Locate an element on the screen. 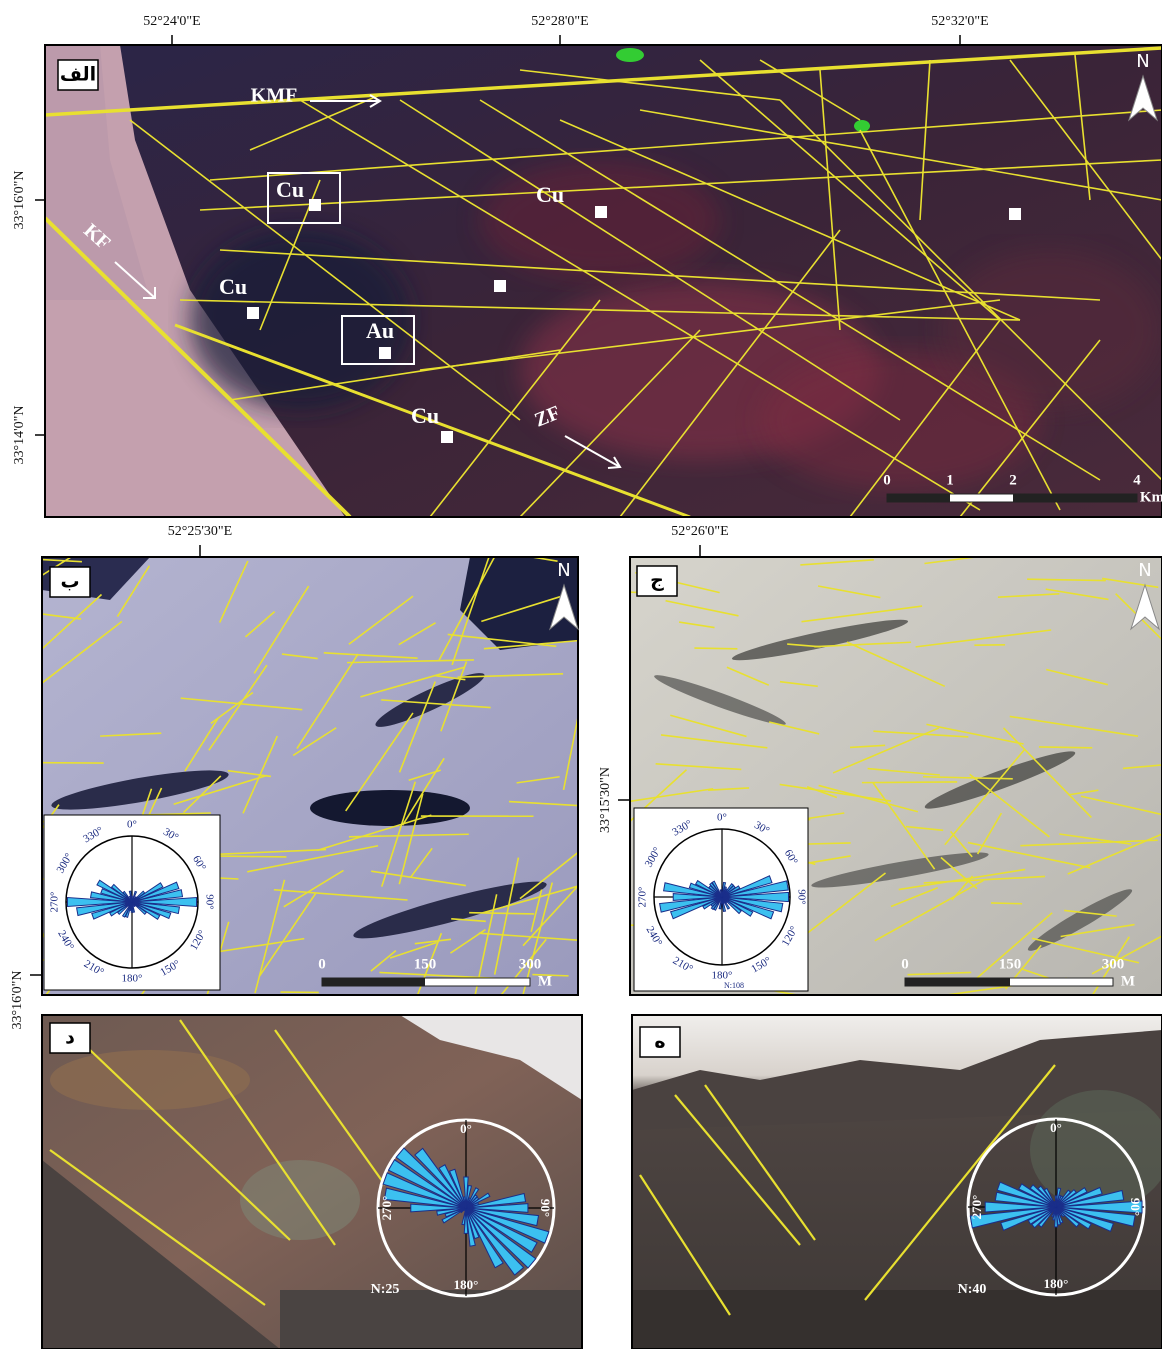  panel-label: ج is located at coordinates (657, 581).